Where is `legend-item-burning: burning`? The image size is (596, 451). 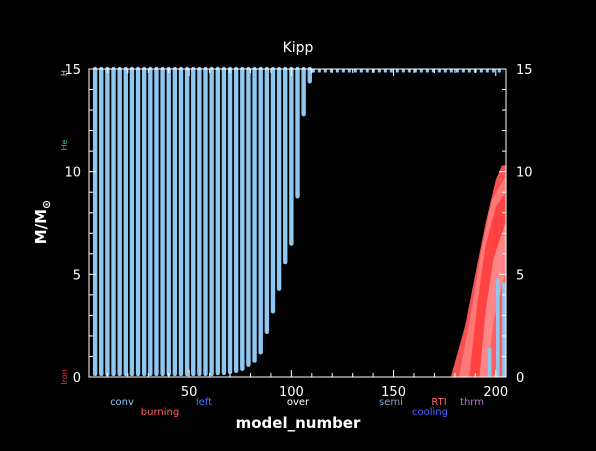
legend-item-burning: burning is located at coordinates (160, 412).